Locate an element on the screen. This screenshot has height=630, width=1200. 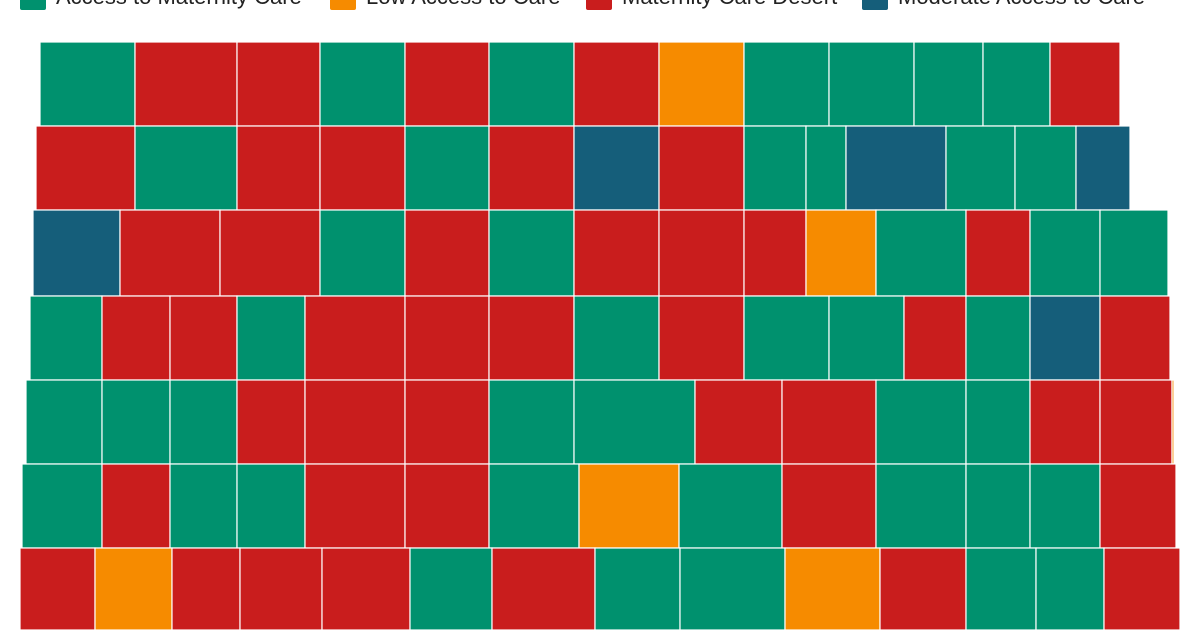
legend-swatch-access is located at coordinates (33, 5).